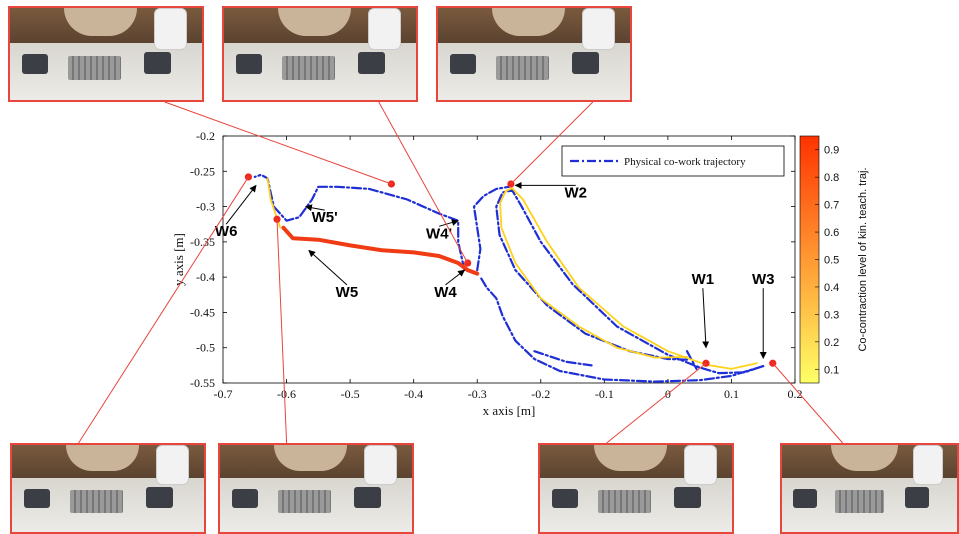 This screenshot has height=534, width=959. Describe the element at coordinates (831, 151) in the screenshot. I see `colorbar-tick-label: 0.9` at that location.